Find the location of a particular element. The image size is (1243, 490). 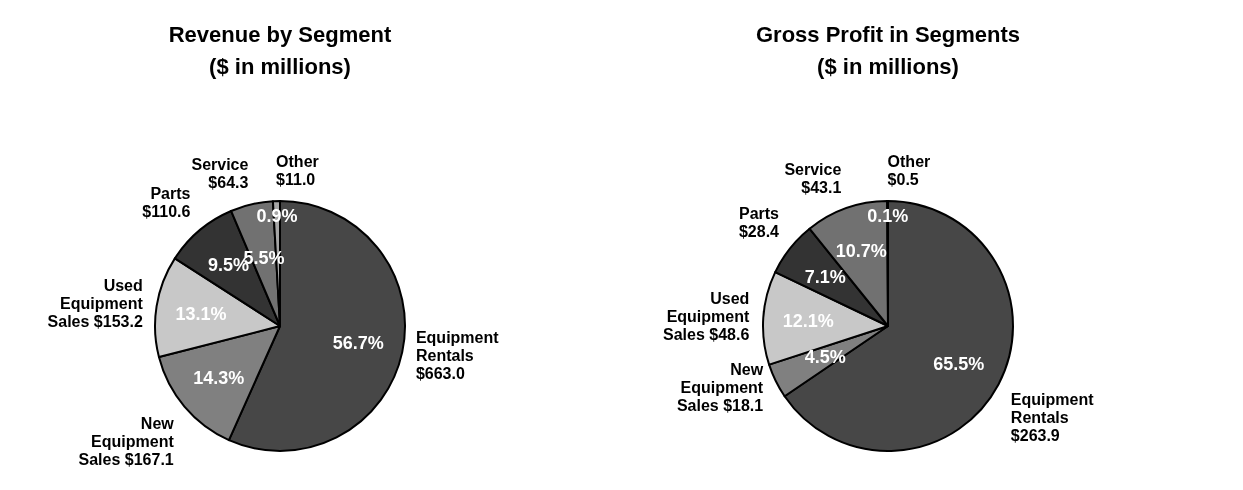

slice-label: New Equipment Sales $18.1 is located at coordinates (720, 387).